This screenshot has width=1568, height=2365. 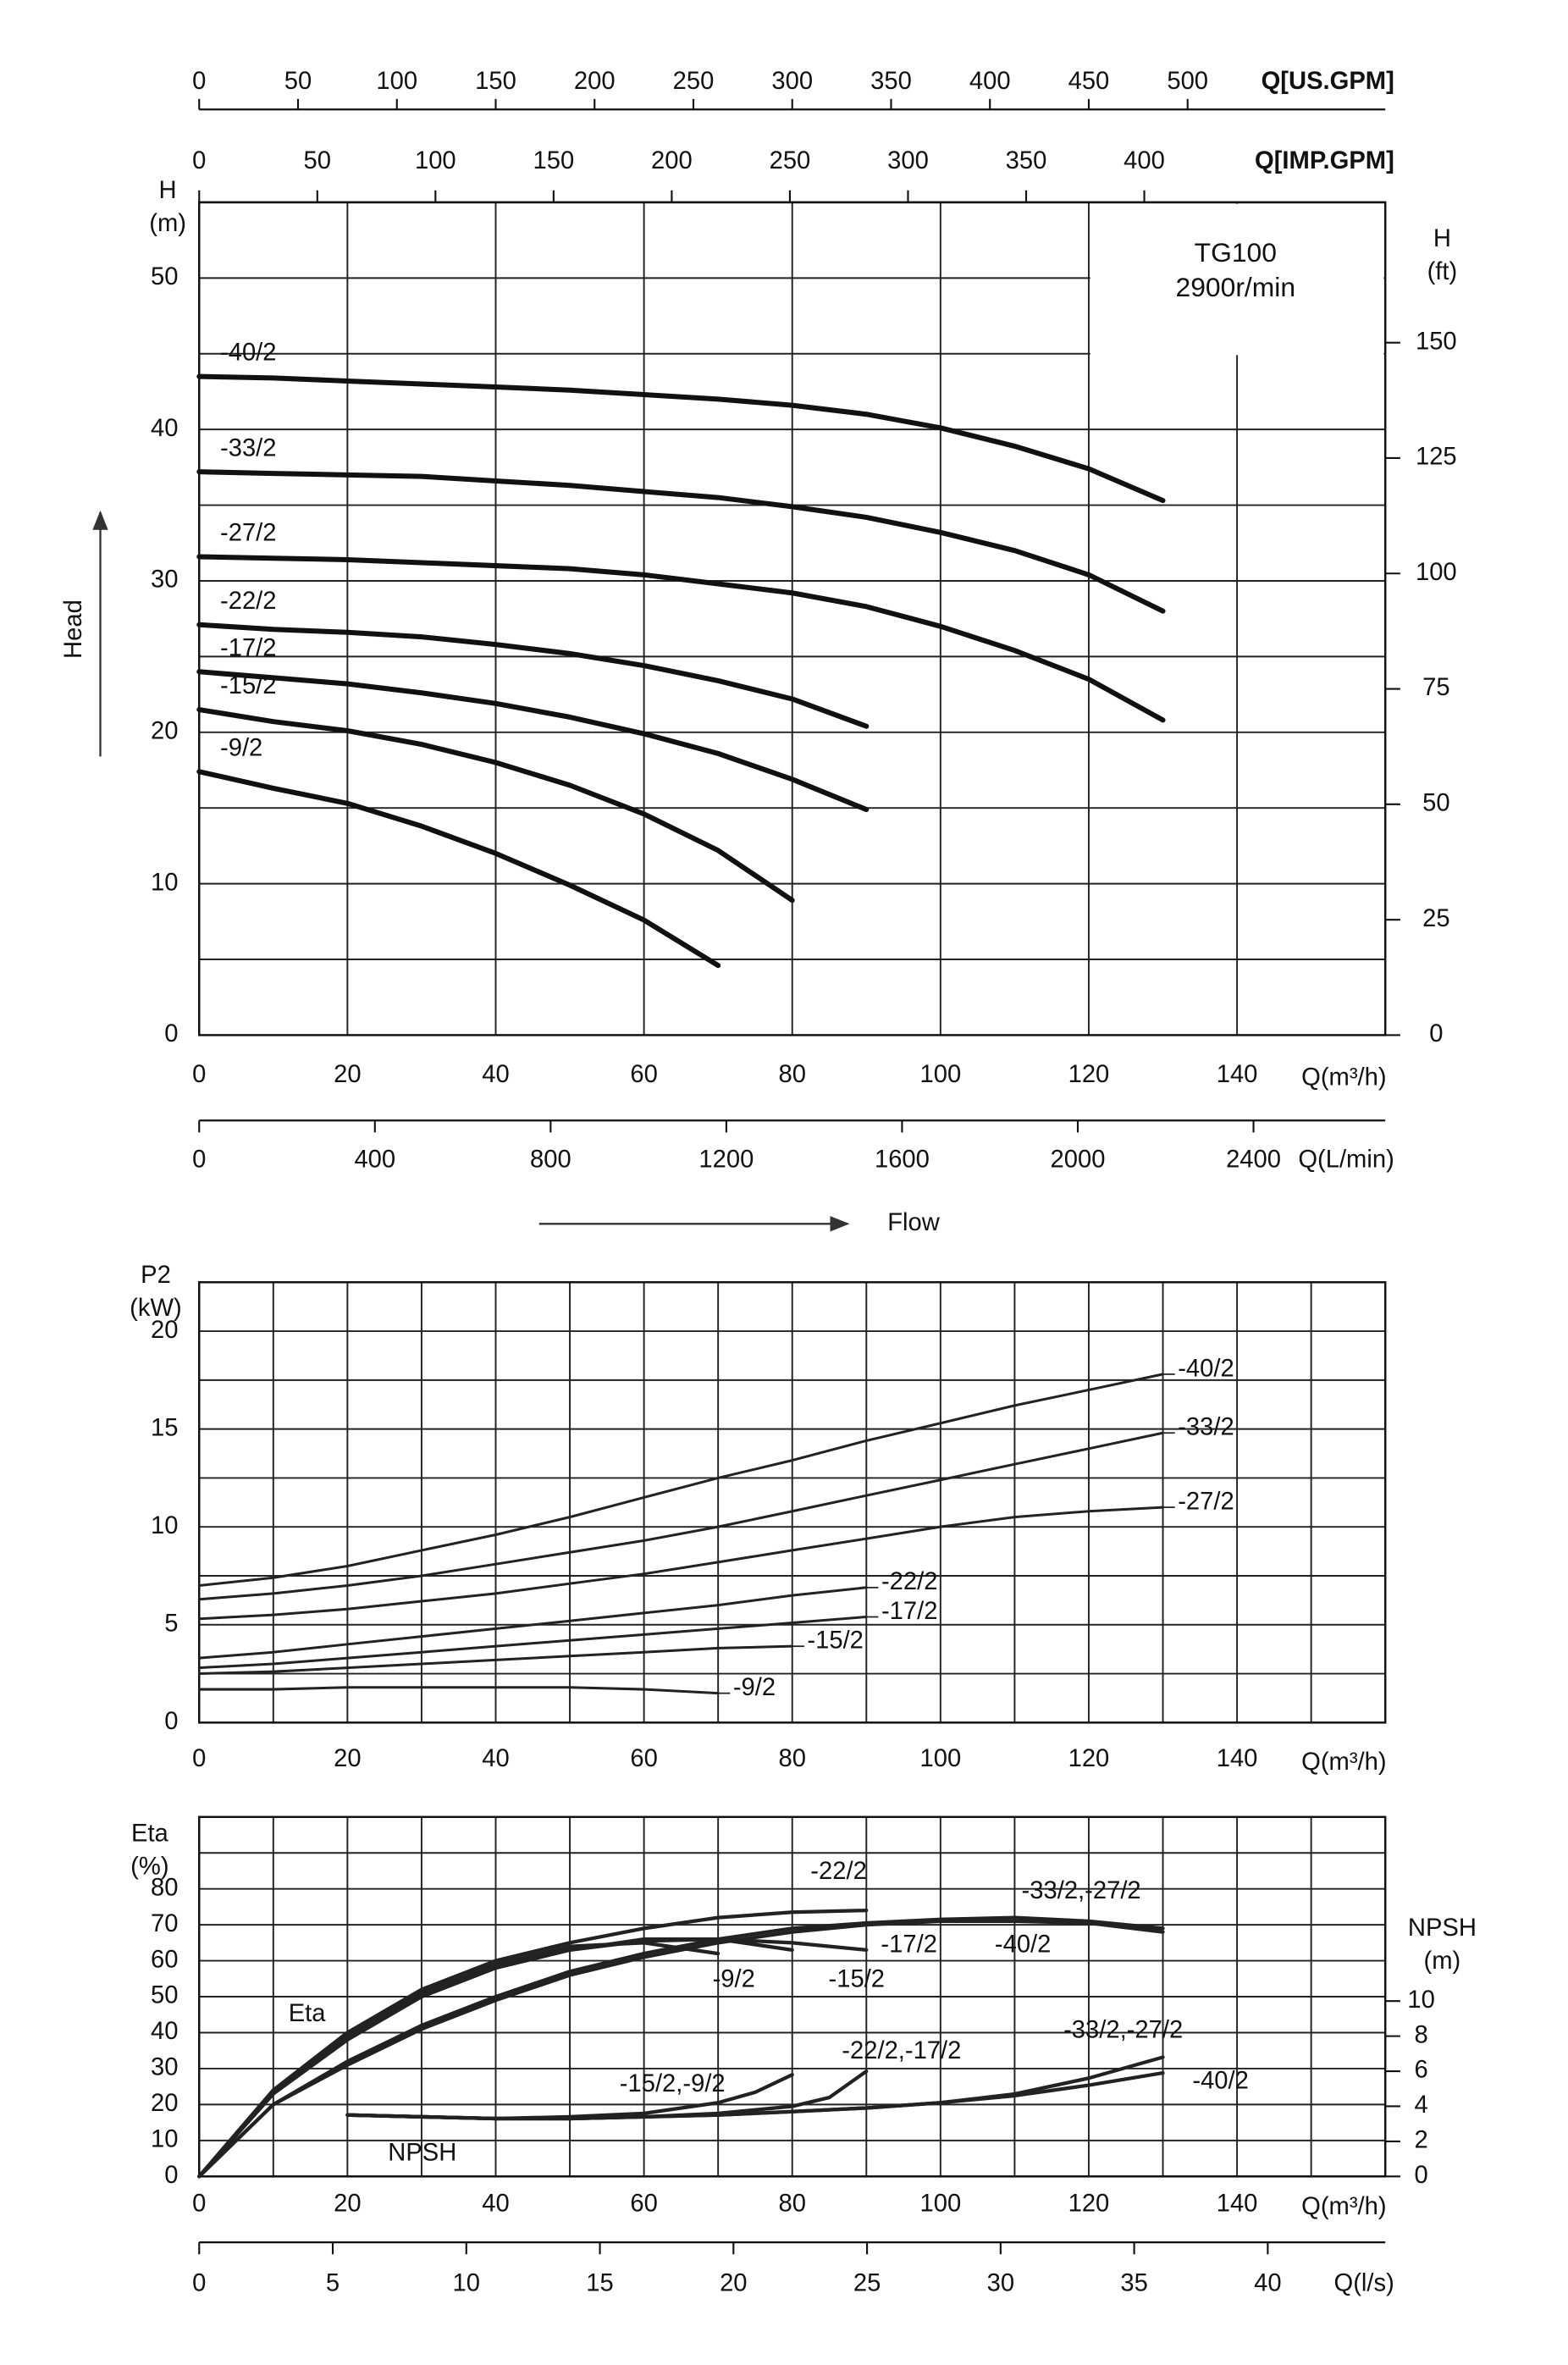 What do you see at coordinates (164, 1427) in the screenshot?
I see `y-tick-label: 15` at bounding box center [164, 1427].